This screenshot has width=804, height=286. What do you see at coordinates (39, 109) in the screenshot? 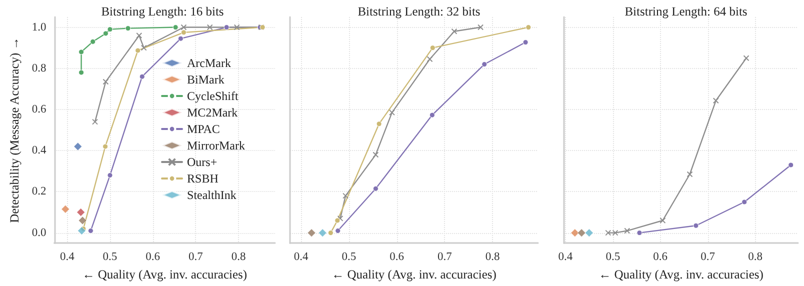
I see `y-tick-label: 0.6` at bounding box center [39, 109].